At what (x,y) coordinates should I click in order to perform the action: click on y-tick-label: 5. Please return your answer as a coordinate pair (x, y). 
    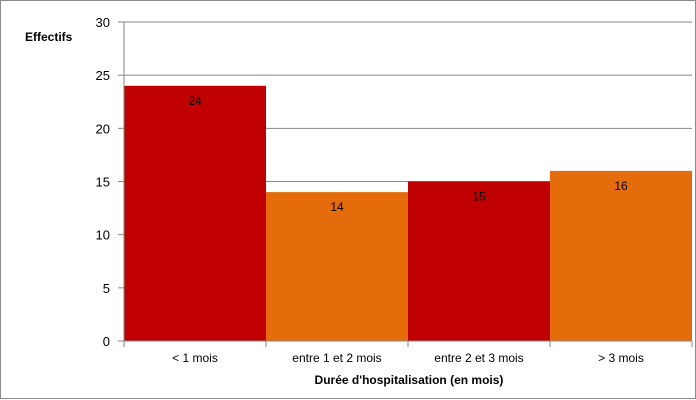
    Looking at the image, I should click on (106, 288).